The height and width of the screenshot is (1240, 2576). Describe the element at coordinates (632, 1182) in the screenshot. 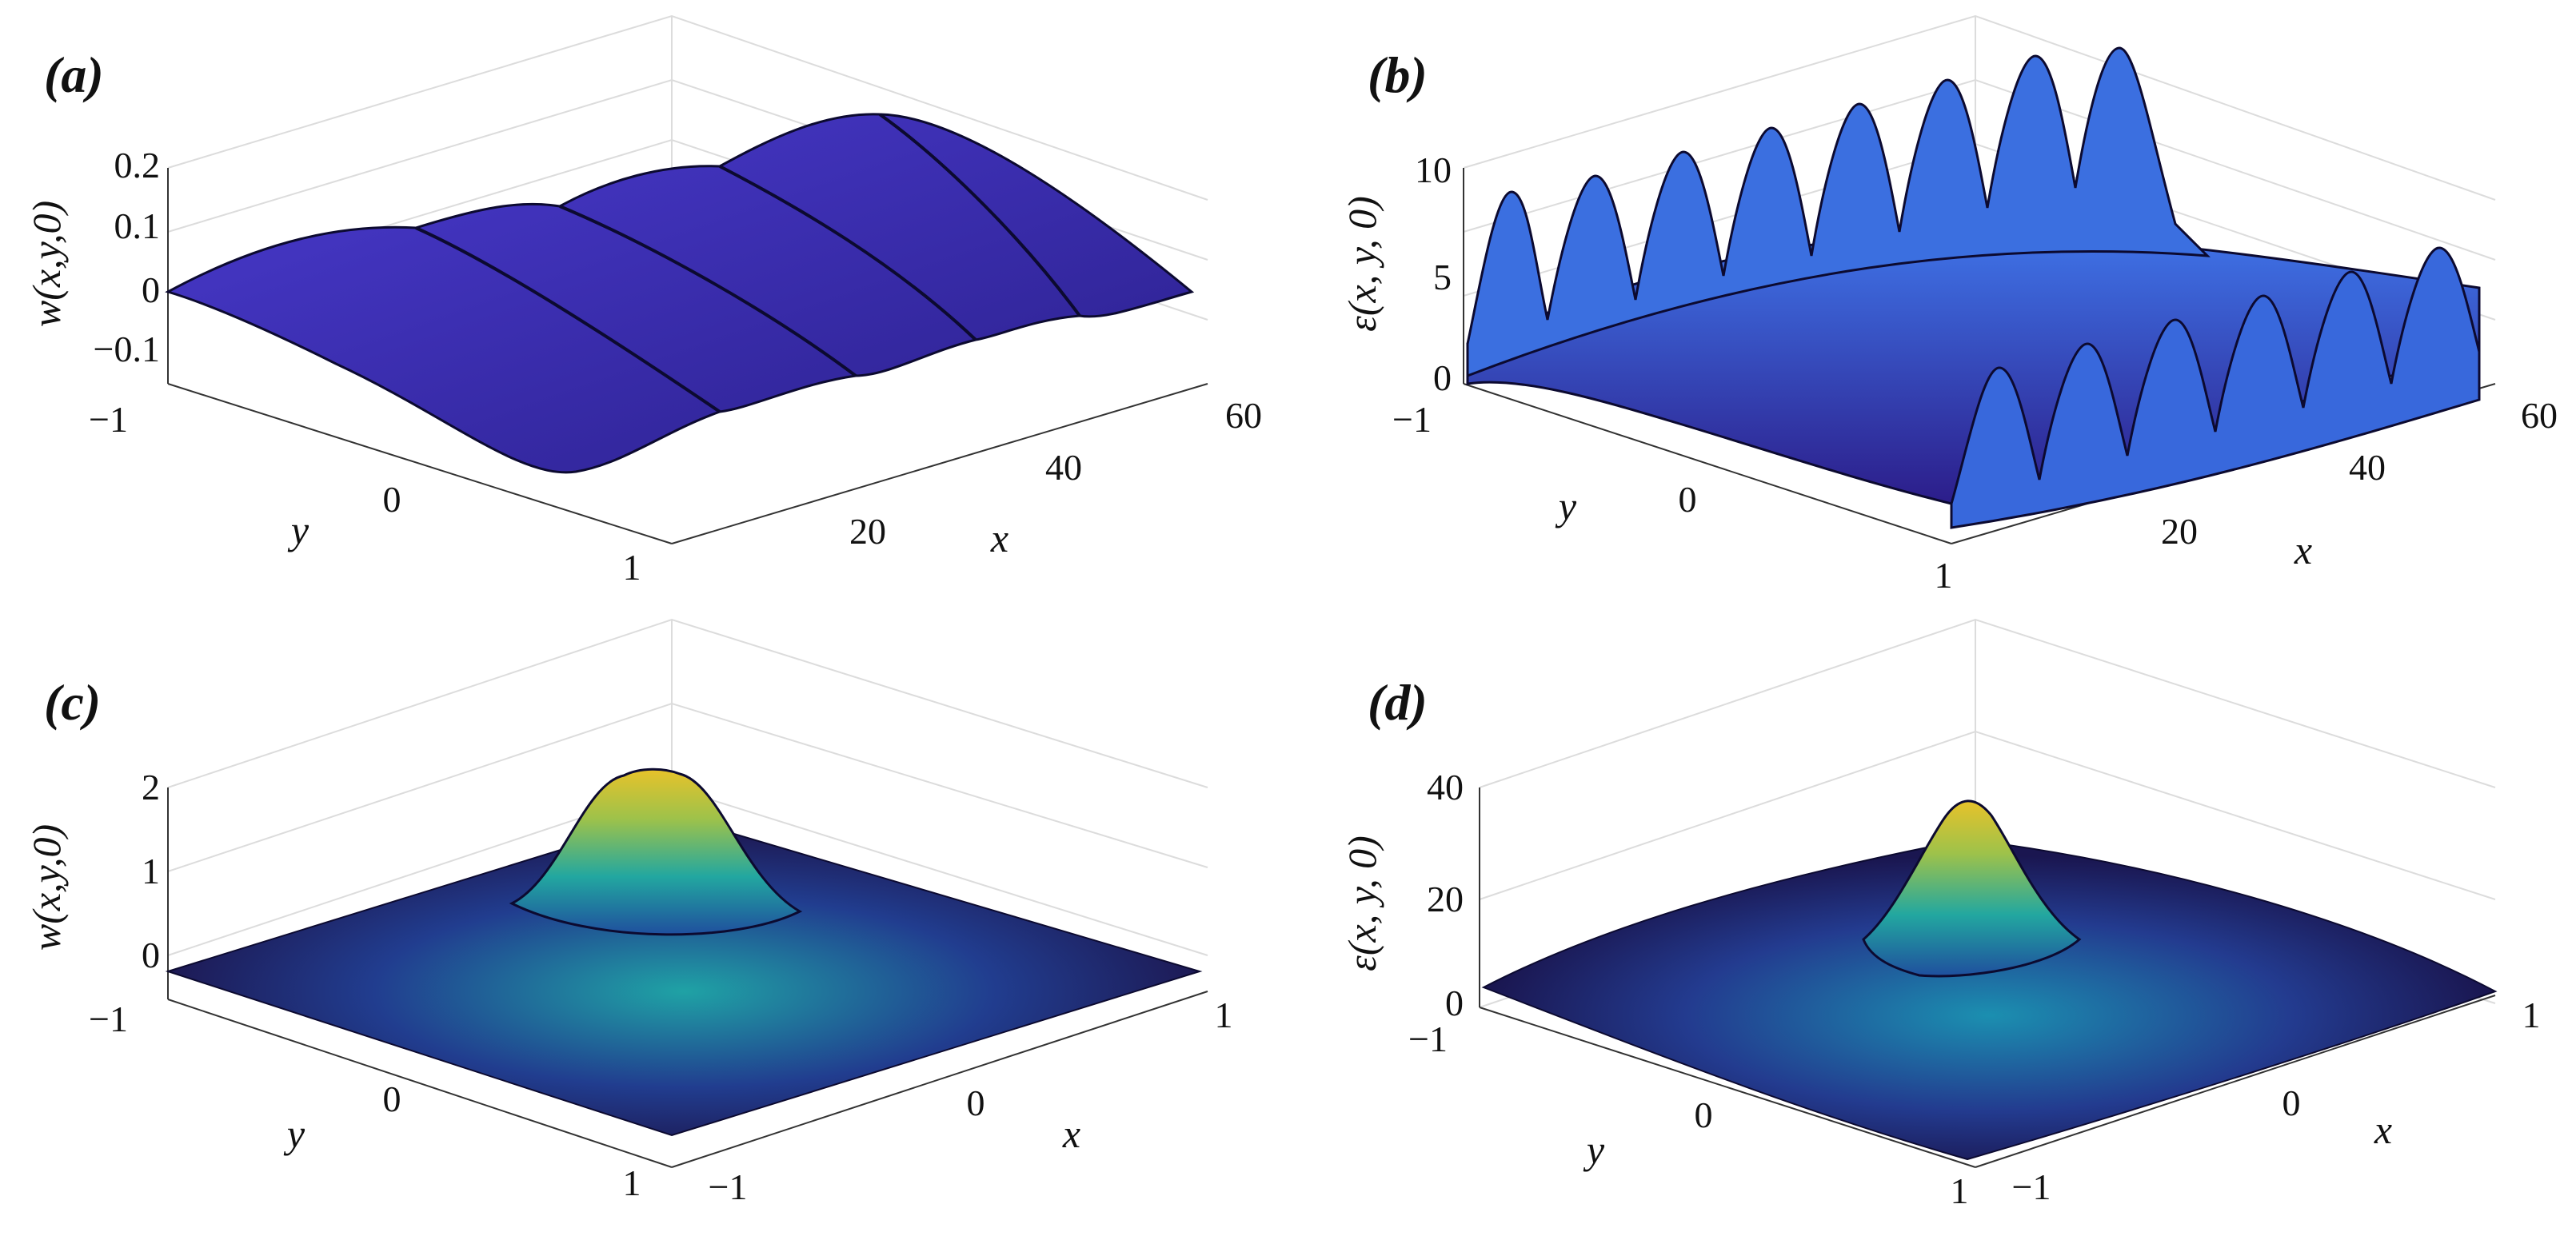

I see `ytick-c-2: 1` at that location.